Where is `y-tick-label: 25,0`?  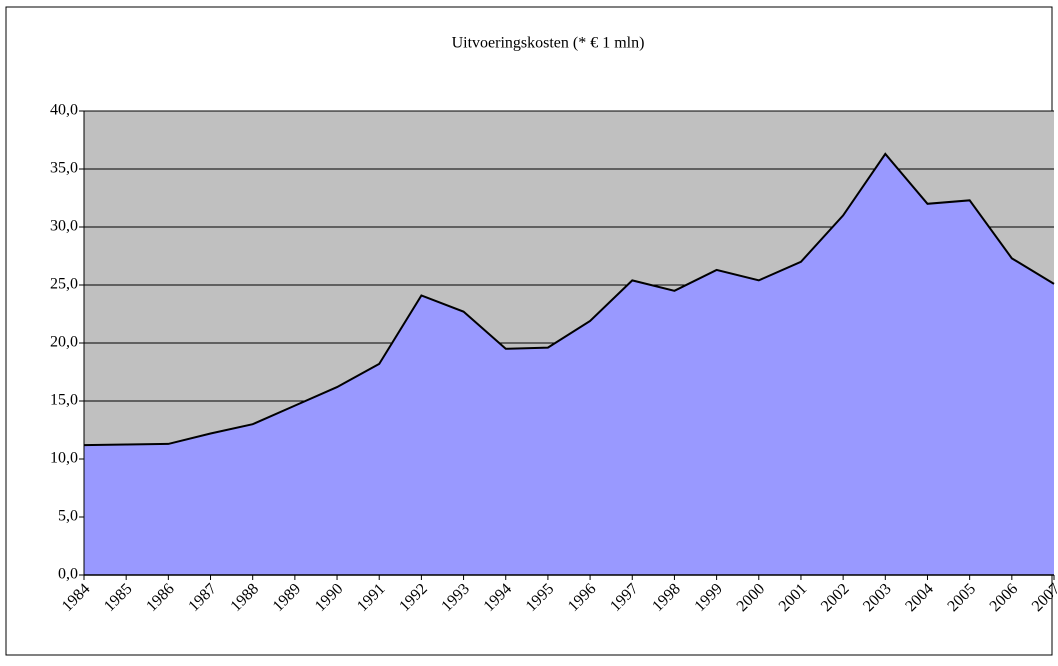
y-tick-label: 25,0 is located at coordinates (64, 284).